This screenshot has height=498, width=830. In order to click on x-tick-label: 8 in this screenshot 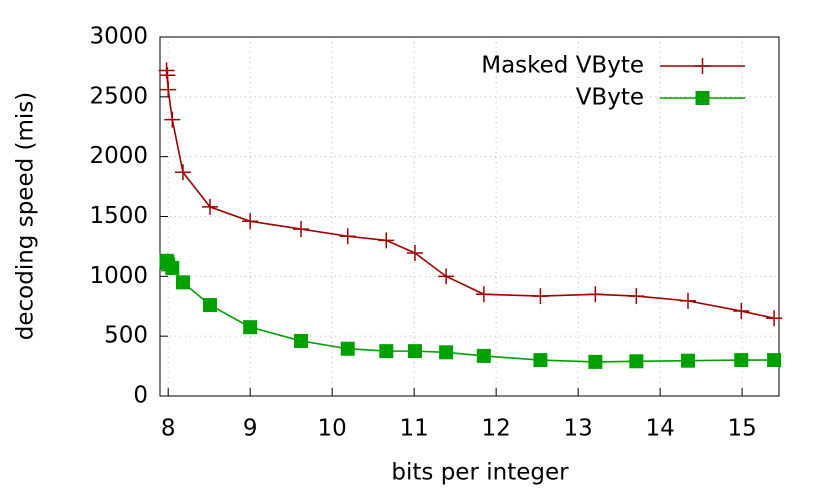, I will do `click(168, 429)`.